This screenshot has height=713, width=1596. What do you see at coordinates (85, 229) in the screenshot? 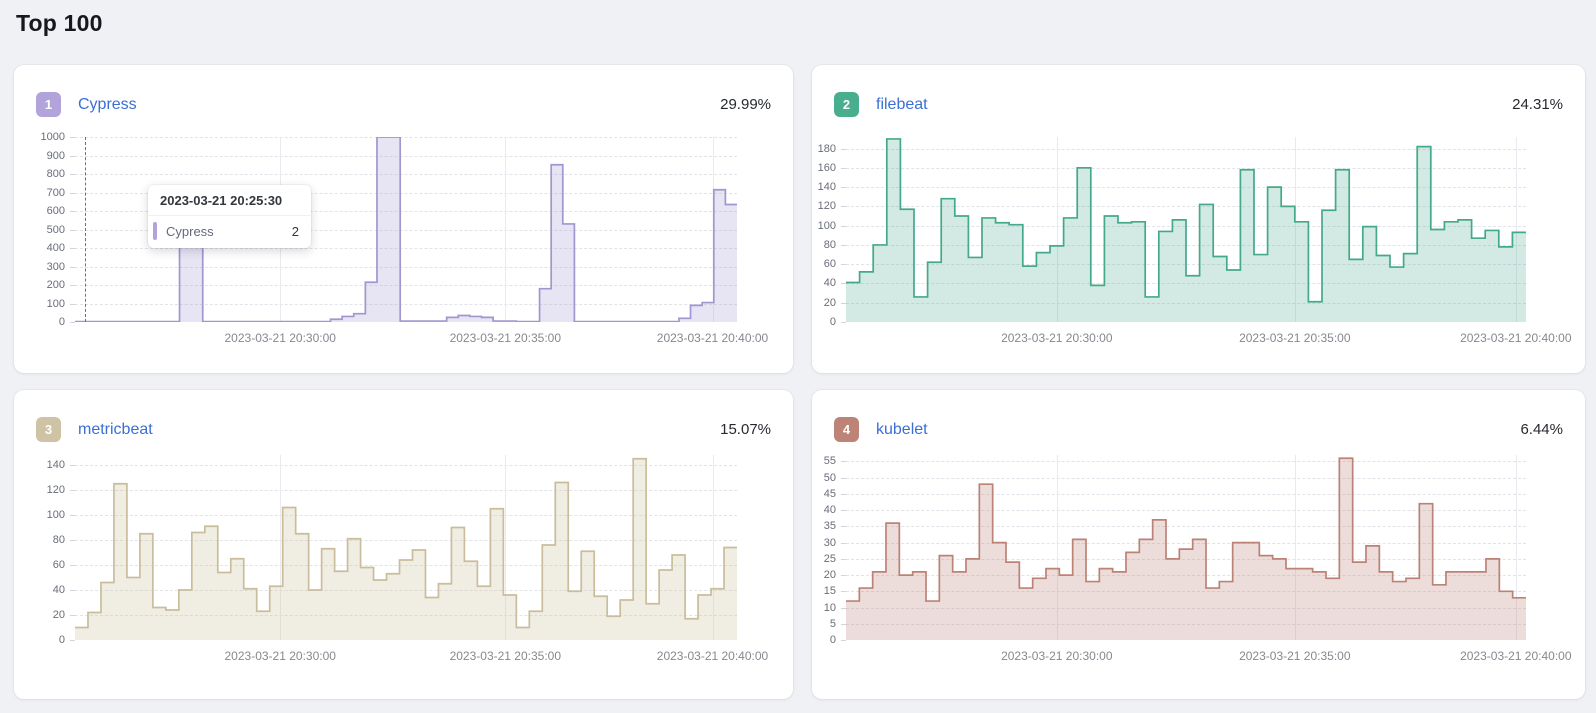
I see `crosshair-cursor-line` at bounding box center [85, 229].